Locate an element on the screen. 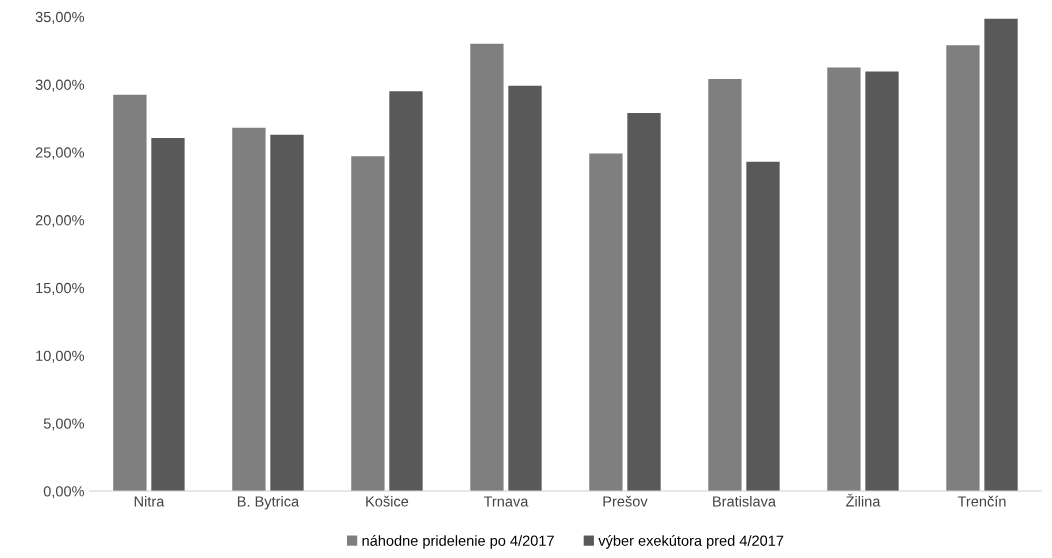 This screenshot has width=1052, height=558. x-tick-label: Trenčín is located at coordinates (981, 501).